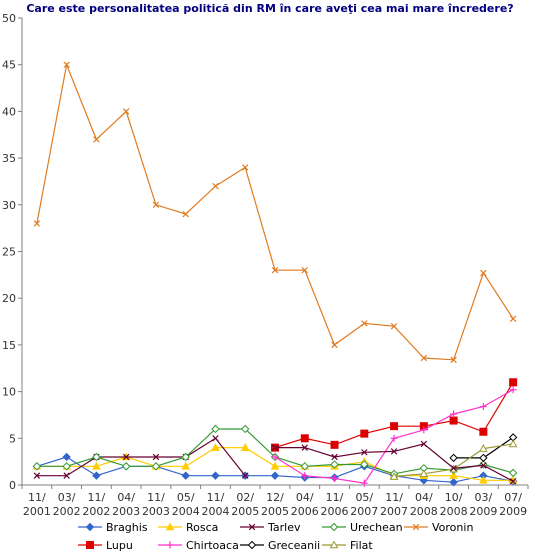  What do you see at coordinates (12, 438) in the screenshot?
I see `y-tick-label: 5` at bounding box center [12, 438].